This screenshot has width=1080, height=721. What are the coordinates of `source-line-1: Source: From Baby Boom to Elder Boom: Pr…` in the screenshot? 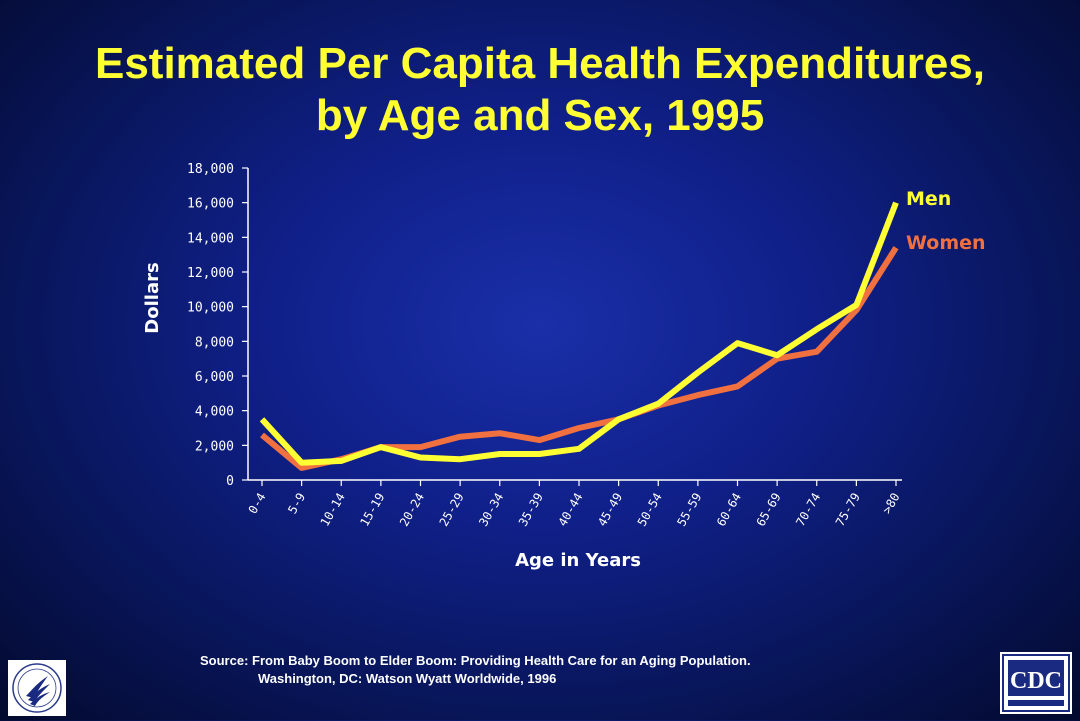 It's located at (475, 660).